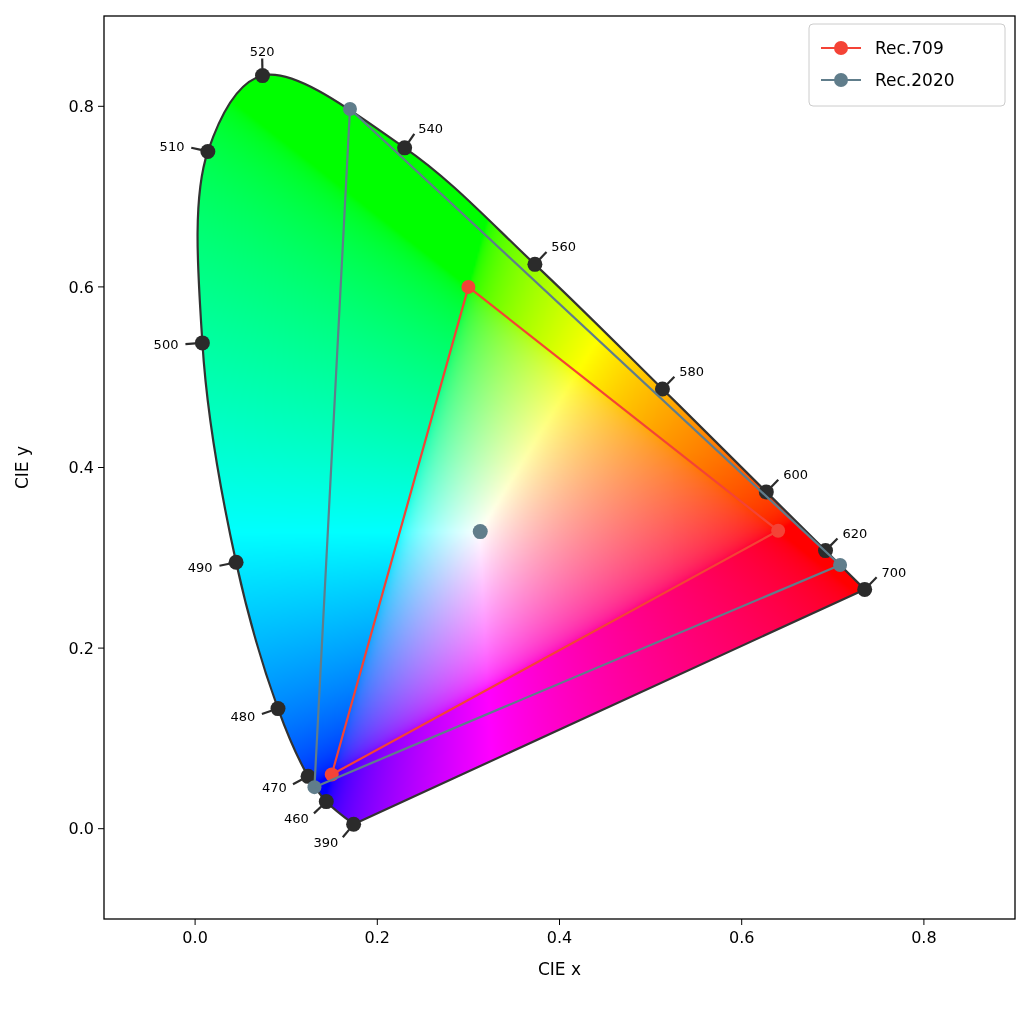  I want to click on x-tick-label: 0.0, so click(195, 937).